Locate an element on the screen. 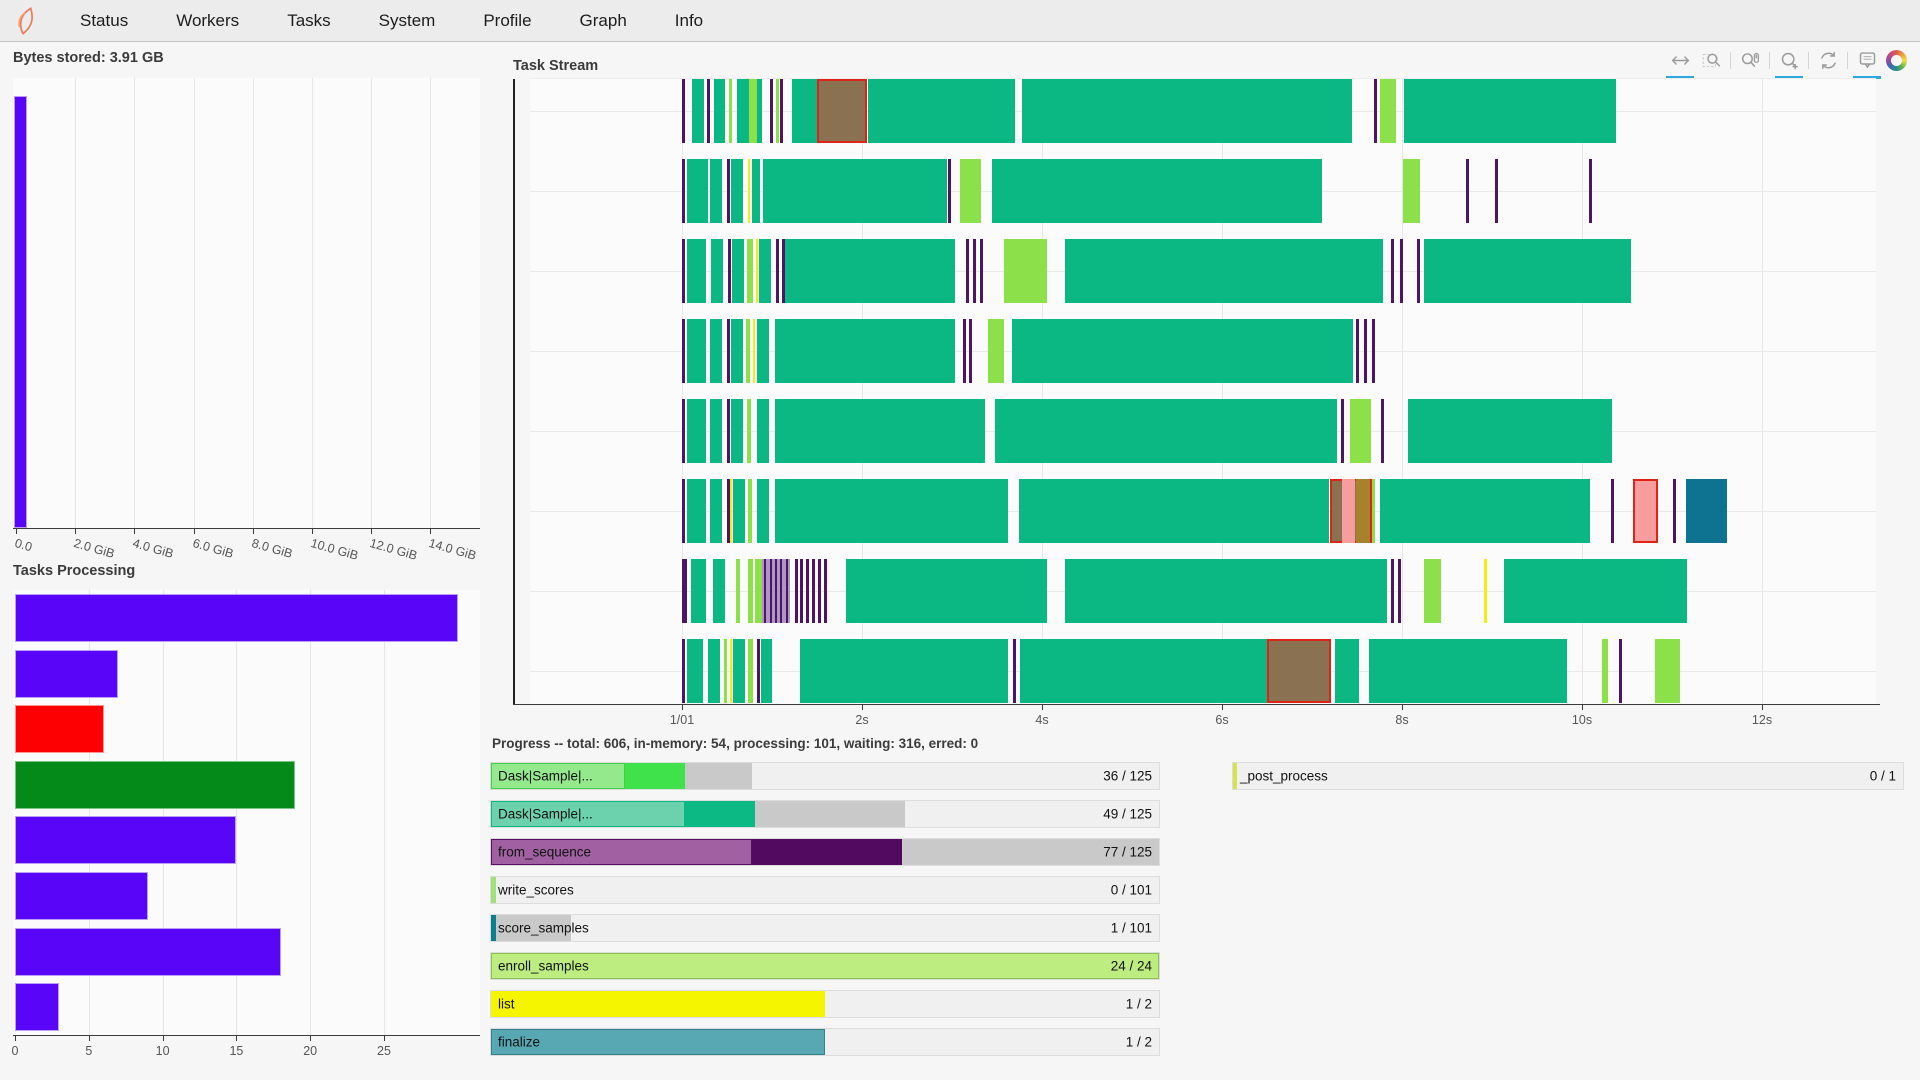 Image resolution: width=1920 pixels, height=1080 pixels. wheel-zoom-icon is located at coordinates (1750, 60).